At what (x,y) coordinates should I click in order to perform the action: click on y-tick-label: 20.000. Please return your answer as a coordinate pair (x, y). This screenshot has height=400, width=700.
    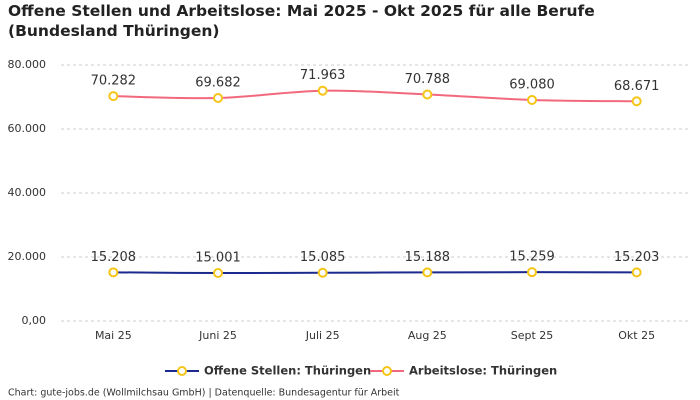
    Looking at the image, I should click on (27, 256).